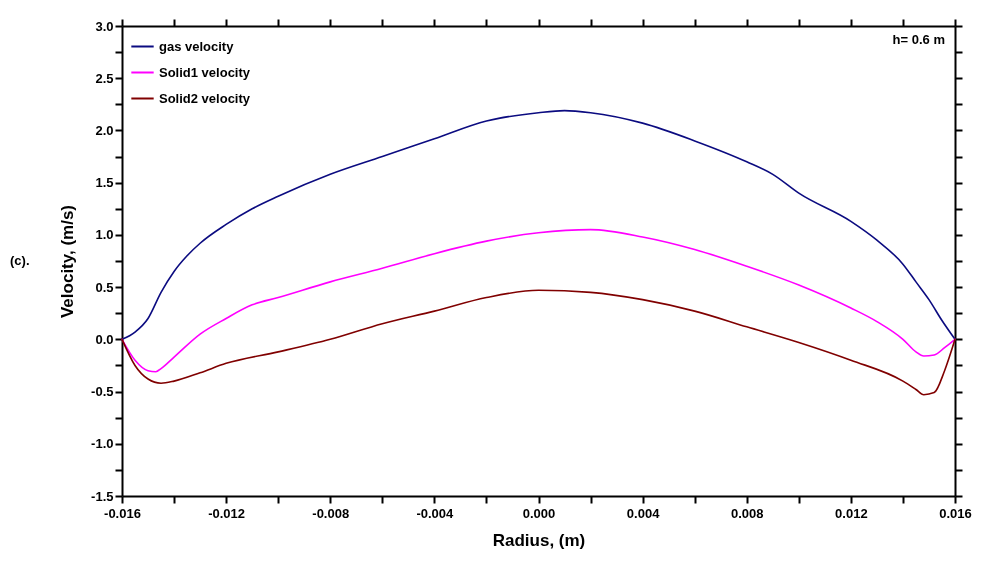 This screenshot has height=570, width=1006. Describe the element at coordinates (102, 496) in the screenshot. I see `y-tick-label: -1.5` at that location.